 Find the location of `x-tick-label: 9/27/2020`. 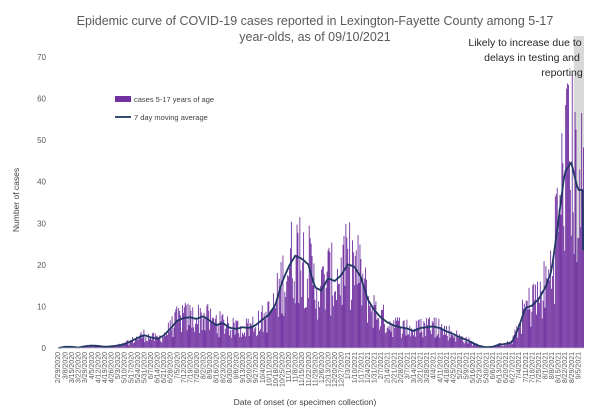

x-tick-label: 9/27/2020 is located at coordinates (256, 367).